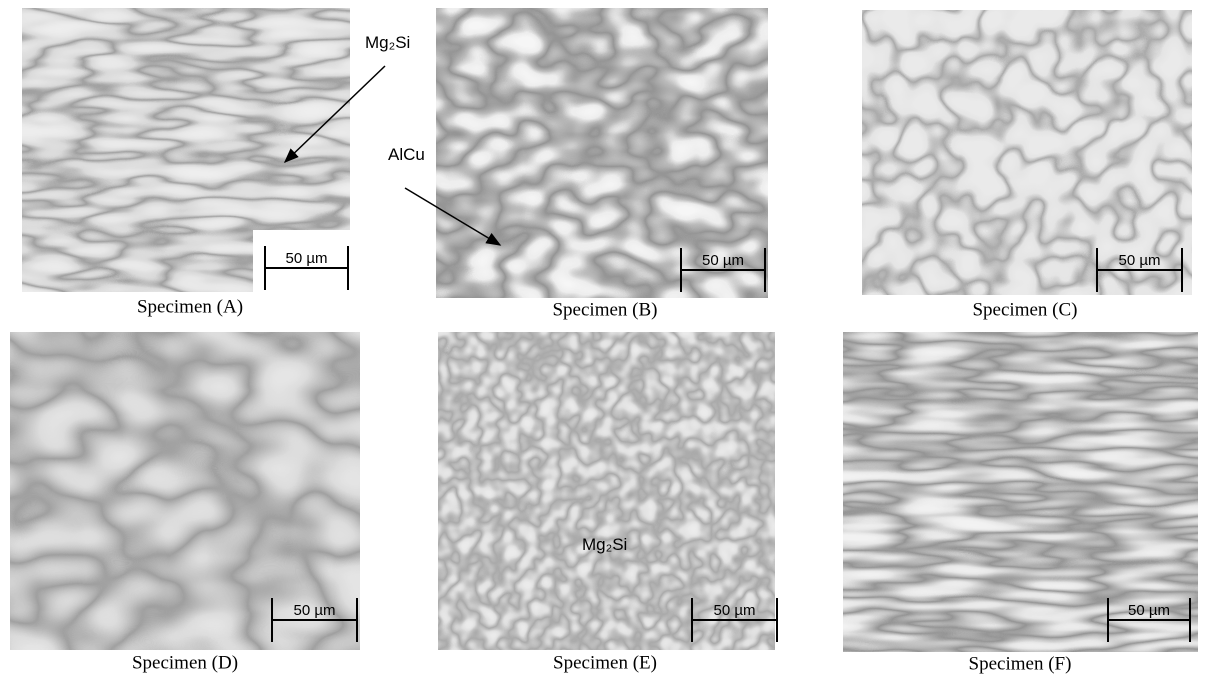  What do you see at coordinates (605, 662) in the screenshot?
I see `caption: Specimen (E)` at bounding box center [605, 662].